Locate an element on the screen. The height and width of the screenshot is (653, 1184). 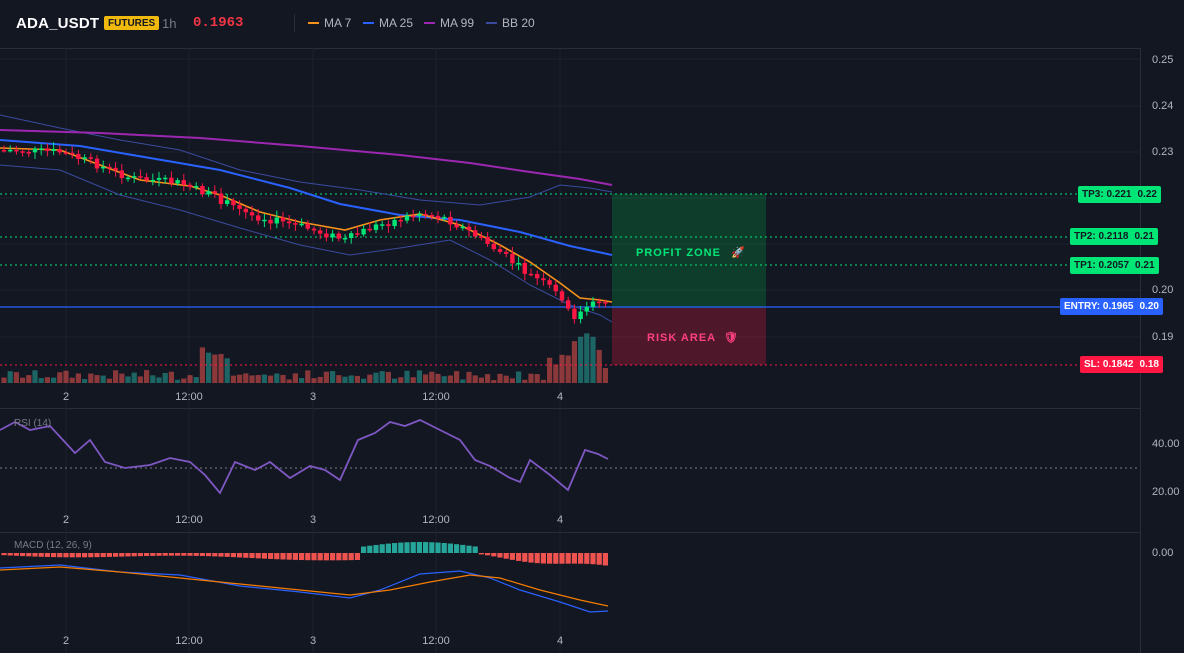
timeframe-label: 1h is located at coordinates (169, 23).